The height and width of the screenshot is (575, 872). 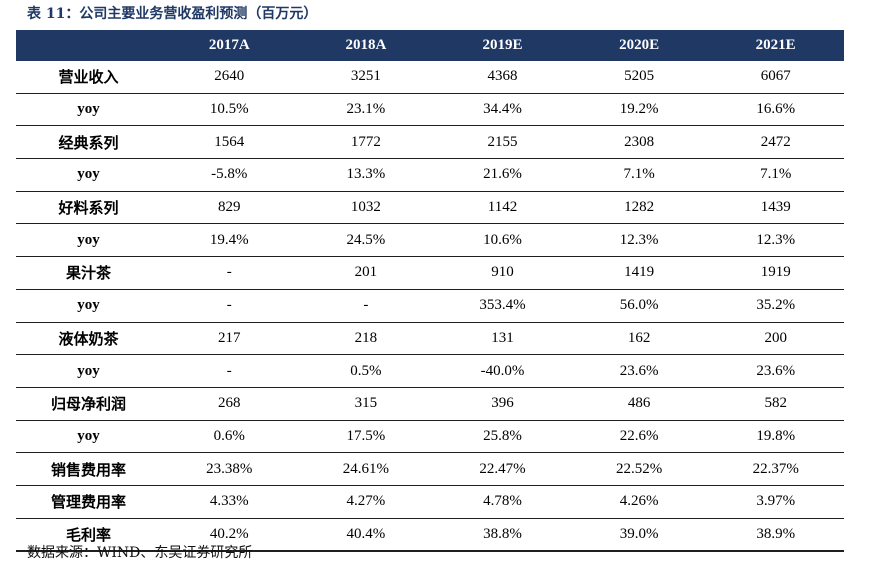 What do you see at coordinates (502, 175) in the screenshot?
I see `table-cell: 21.6%` at bounding box center [502, 175].